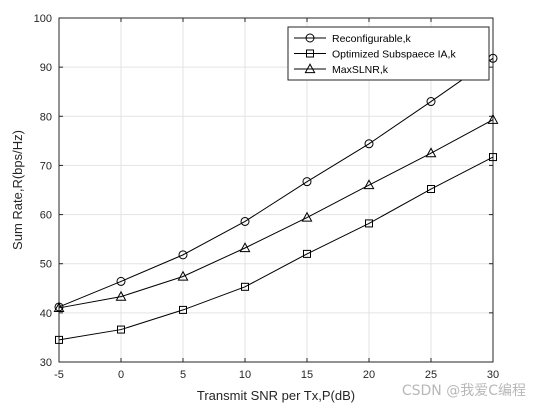  Describe the element at coordinates (307, 375) in the screenshot. I see `x-tick-label: 15` at that location.